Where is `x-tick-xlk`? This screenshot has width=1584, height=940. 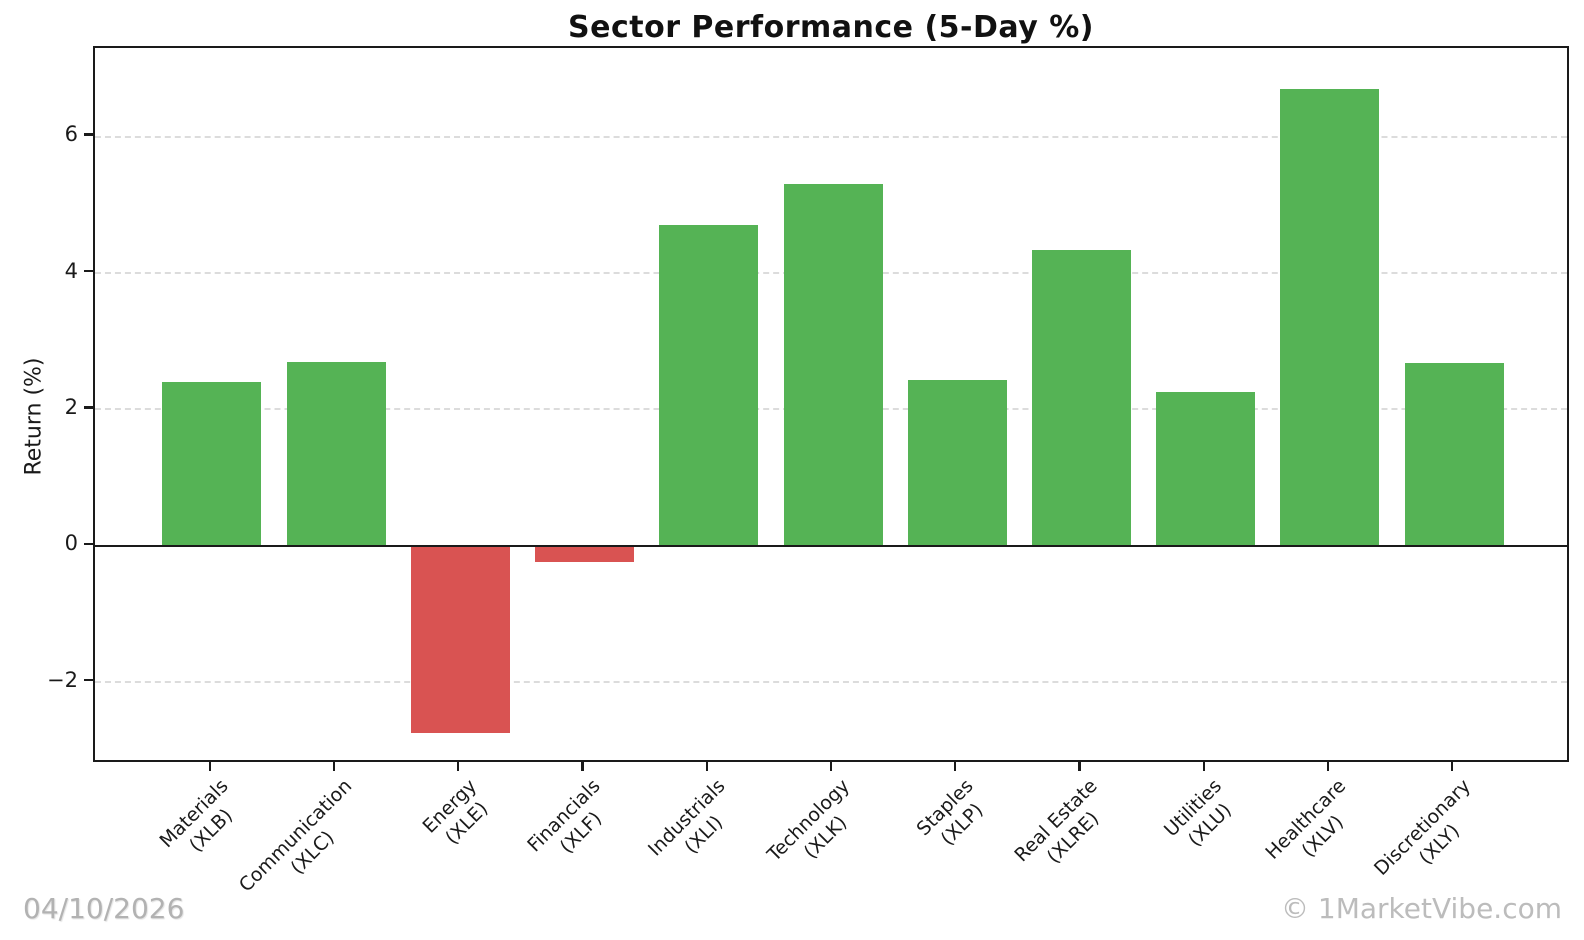 x-tick-xlk is located at coordinates (831, 766).